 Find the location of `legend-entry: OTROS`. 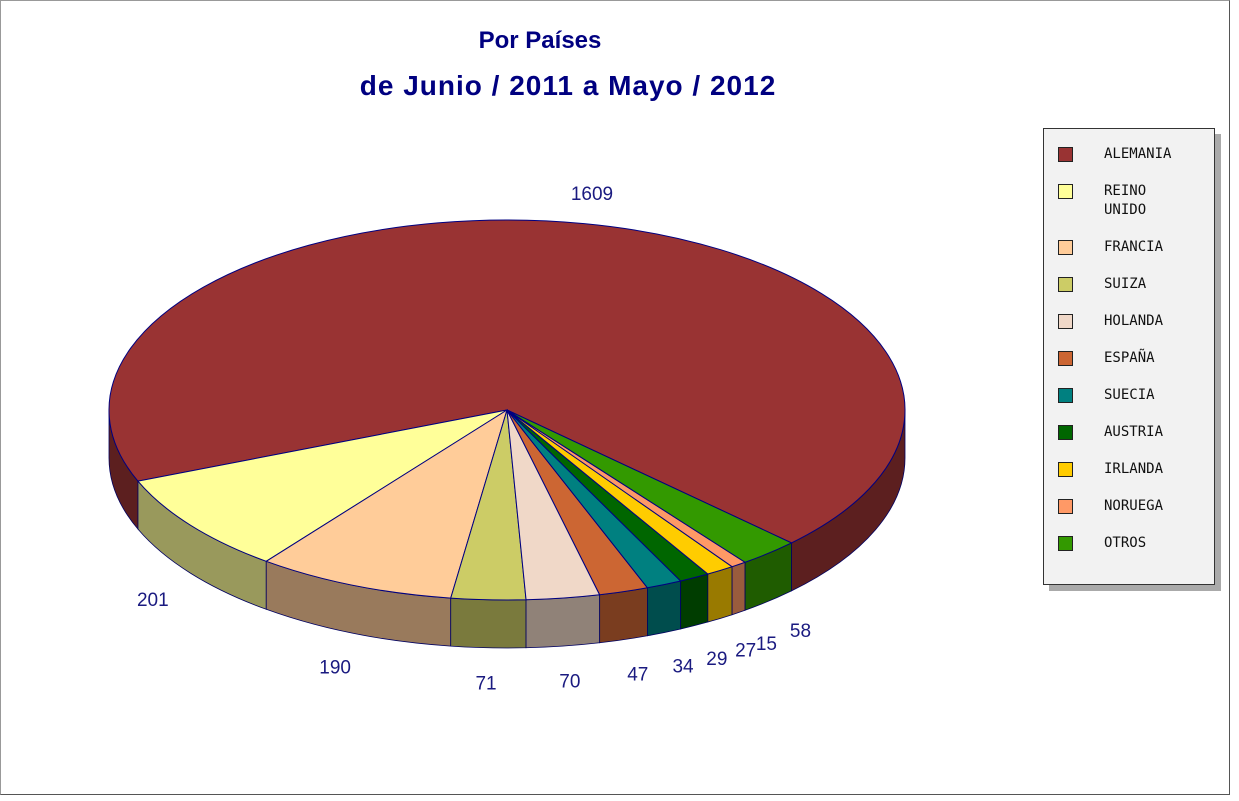

legend-entry: OTROS is located at coordinates (1136, 543).